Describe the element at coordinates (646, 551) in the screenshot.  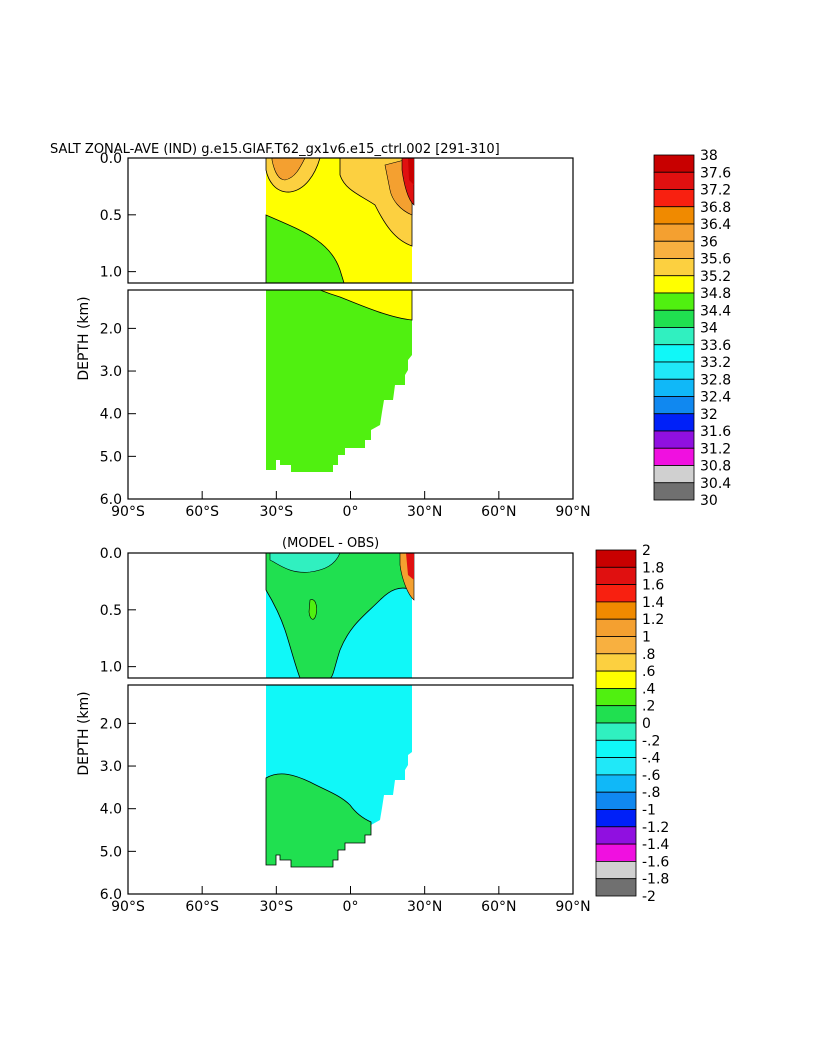
I see `colorbar-label: 2` at that location.